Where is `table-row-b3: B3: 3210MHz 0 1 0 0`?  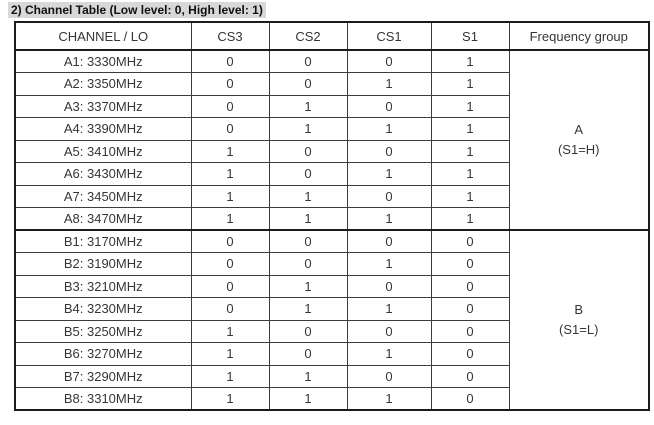
table-row-b3: B3: 3210MHz 0 1 0 0 is located at coordinates (331, 286).